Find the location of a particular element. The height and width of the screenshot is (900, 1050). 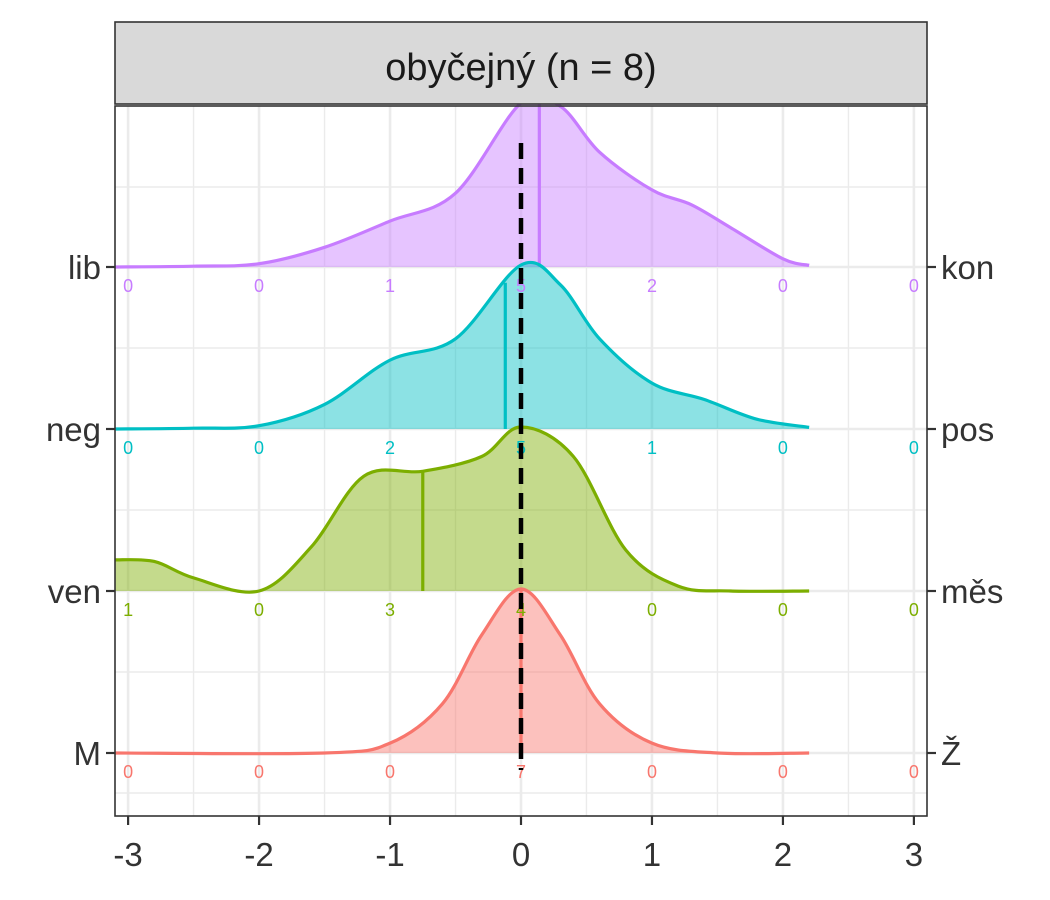

x-tick-label: -3 is located at coordinates (127, 854).